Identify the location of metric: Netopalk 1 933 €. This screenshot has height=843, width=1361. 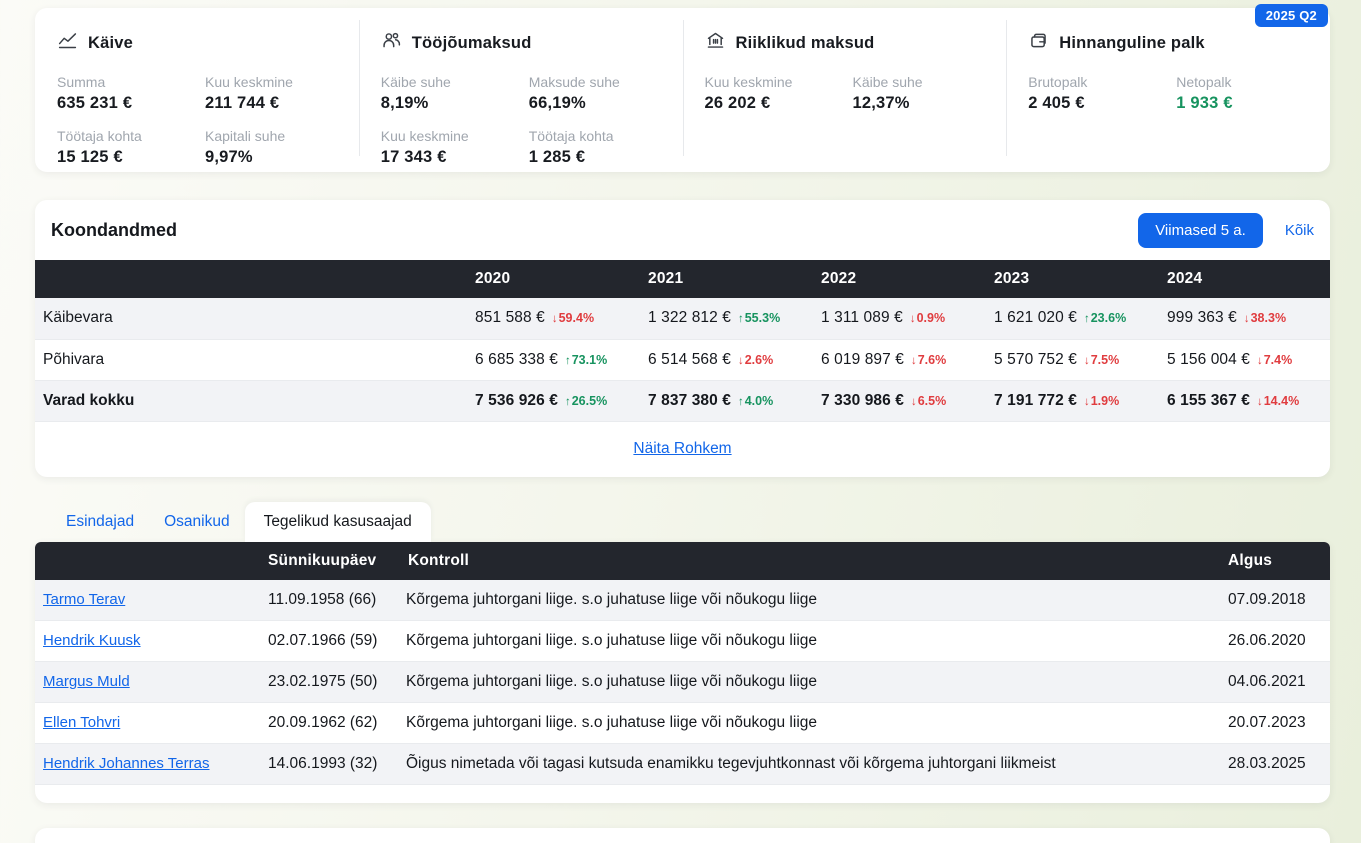
(1204, 93).